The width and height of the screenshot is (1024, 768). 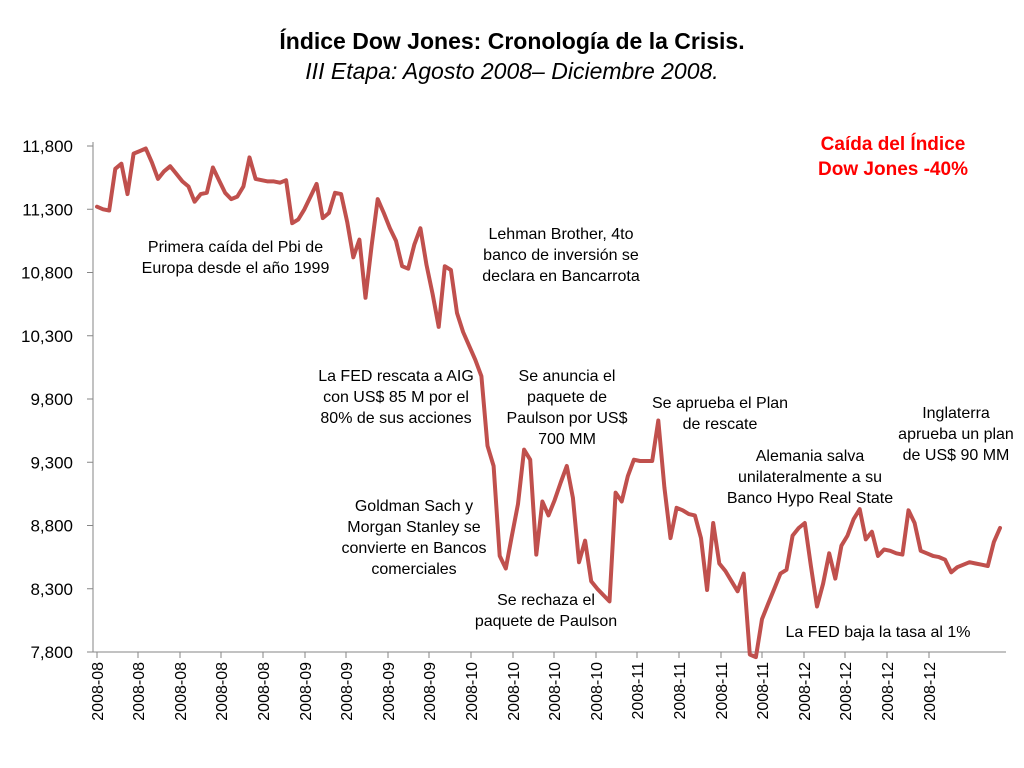 What do you see at coordinates (51, 652) in the screenshot?
I see `y-tick-label: 7,800` at bounding box center [51, 652].